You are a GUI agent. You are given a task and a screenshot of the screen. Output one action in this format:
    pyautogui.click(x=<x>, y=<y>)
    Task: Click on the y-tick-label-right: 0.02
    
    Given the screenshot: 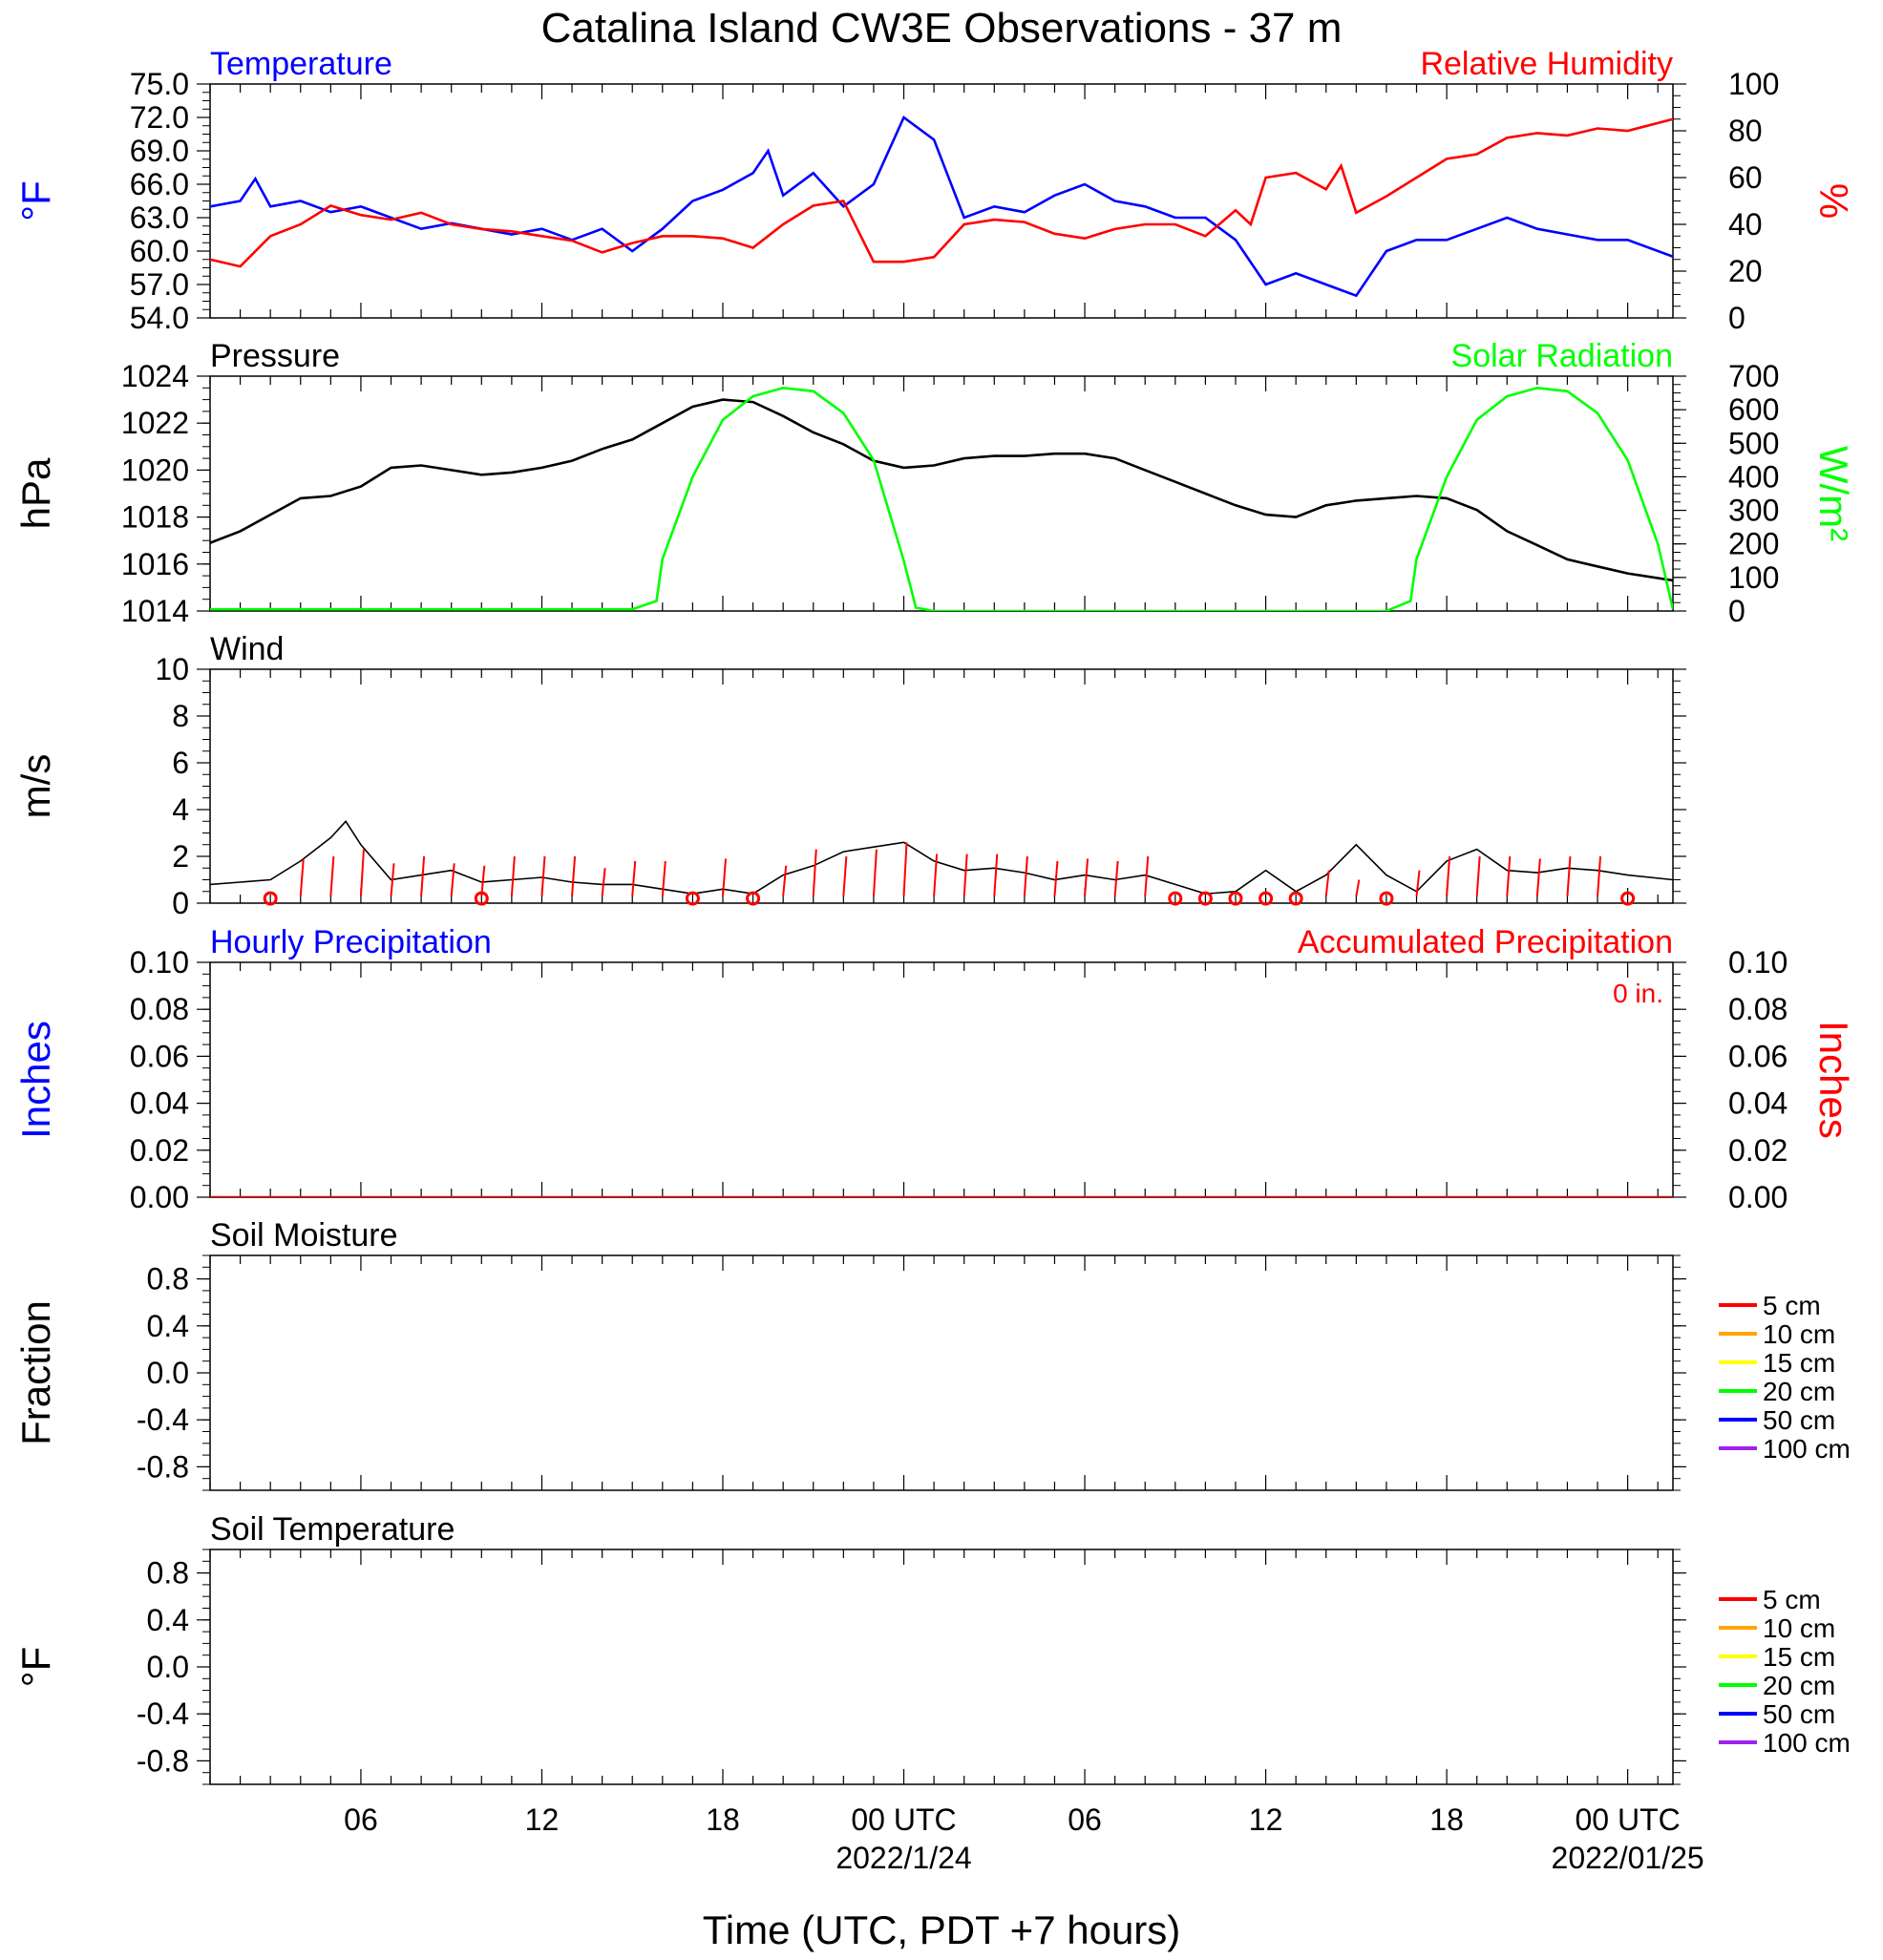 What is the action you would take?
    pyautogui.click(x=1758, y=1150)
    